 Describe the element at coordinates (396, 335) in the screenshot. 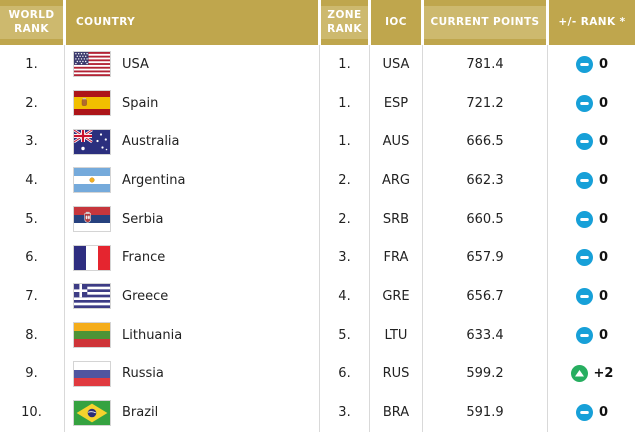

I see `ioc-code: LTU` at that location.